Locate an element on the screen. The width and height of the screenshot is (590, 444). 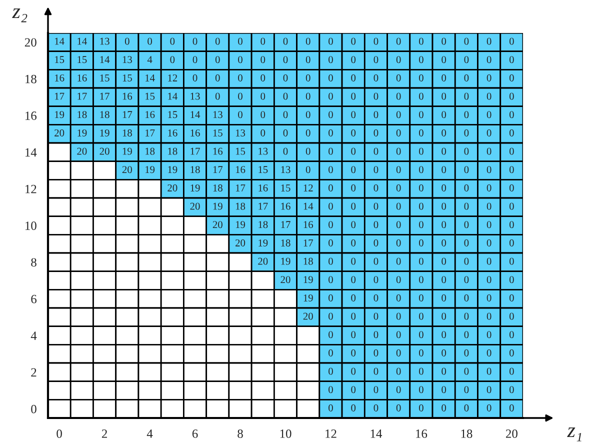
y-tick-label: 20 is located at coordinates (30, 42).